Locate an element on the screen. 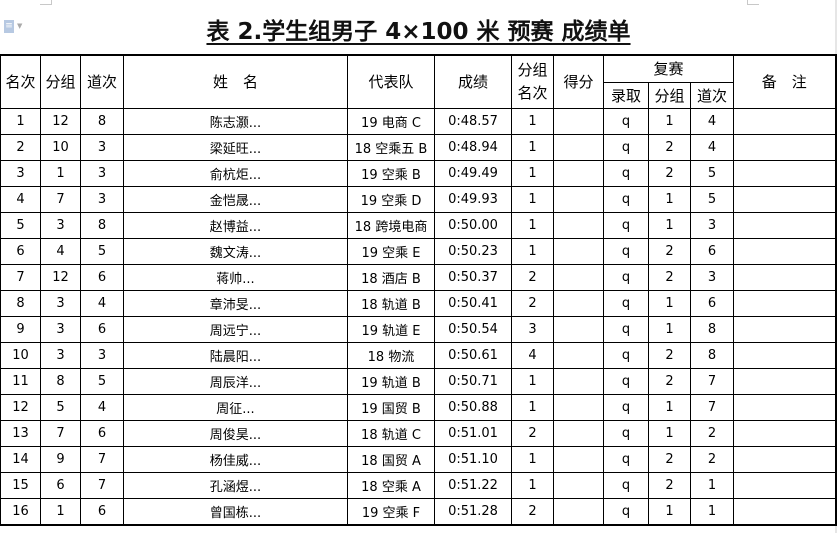 The height and width of the screenshot is (533, 837). table-row: 8 3 4 章沛旻... 18 轨道 B 0:50.41 2 q 1 6 is located at coordinates (418, 303).